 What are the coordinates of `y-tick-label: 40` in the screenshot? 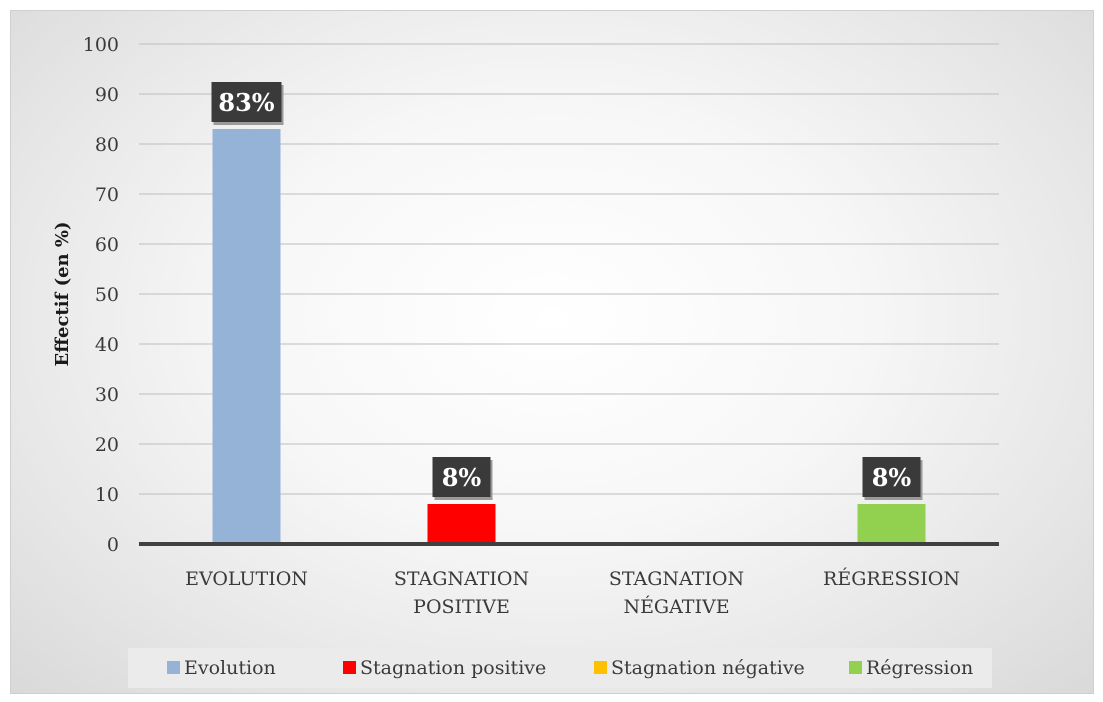 It's located at (107, 345).